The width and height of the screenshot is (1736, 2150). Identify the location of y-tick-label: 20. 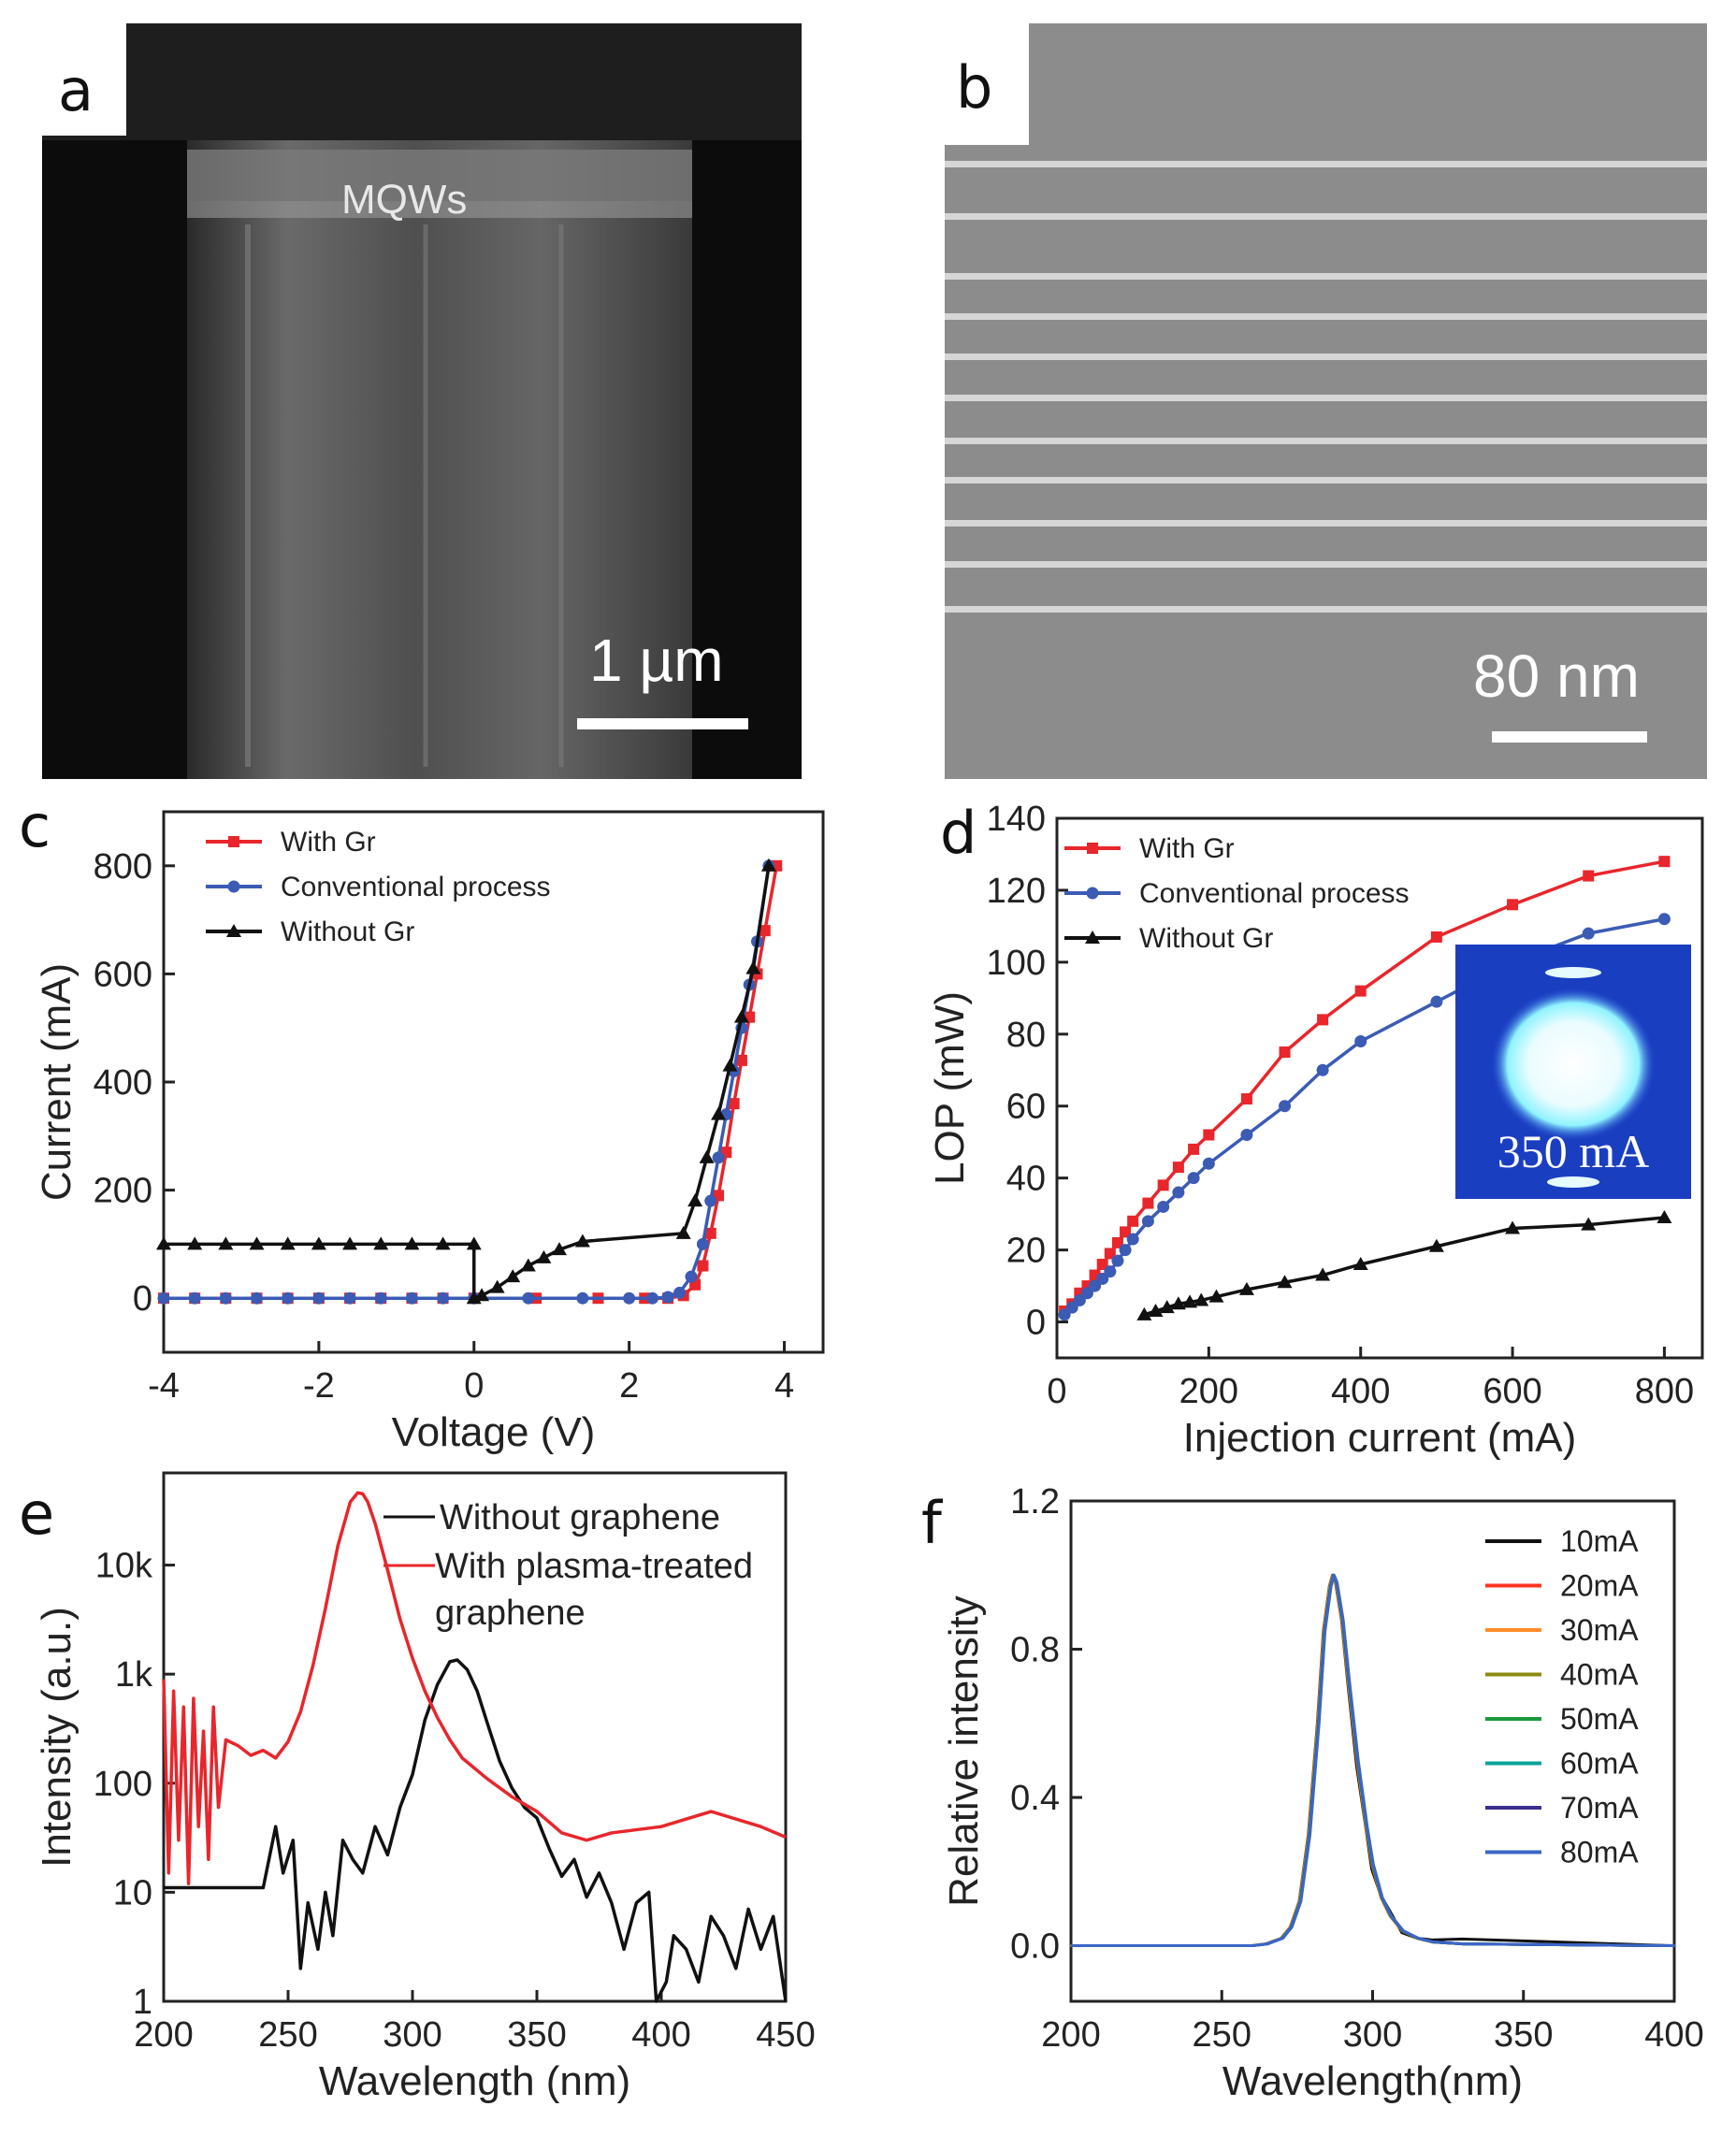
(1026, 1251).